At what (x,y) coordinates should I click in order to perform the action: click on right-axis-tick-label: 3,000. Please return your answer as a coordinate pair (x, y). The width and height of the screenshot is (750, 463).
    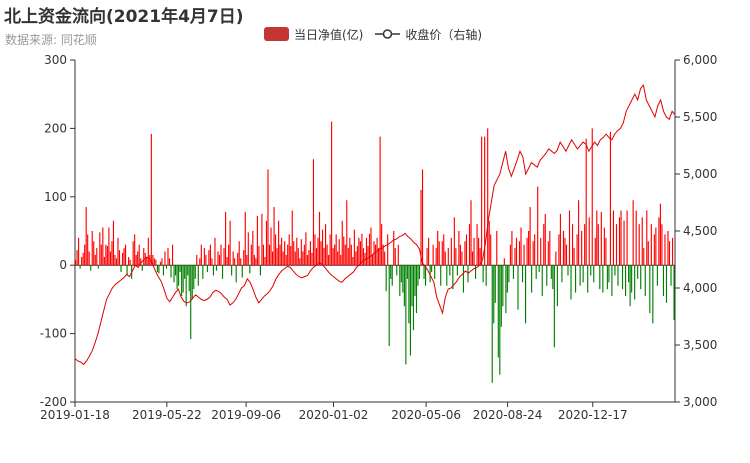
    Looking at the image, I should click on (700, 402).